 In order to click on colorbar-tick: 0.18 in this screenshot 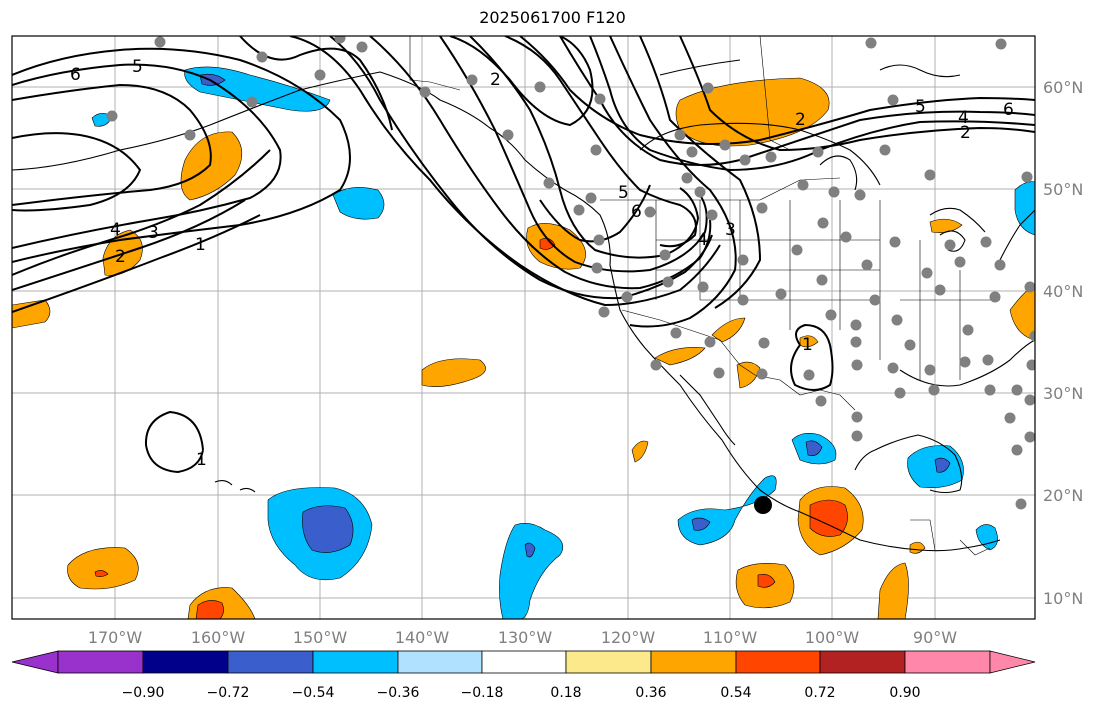, I will do `click(565, 693)`.